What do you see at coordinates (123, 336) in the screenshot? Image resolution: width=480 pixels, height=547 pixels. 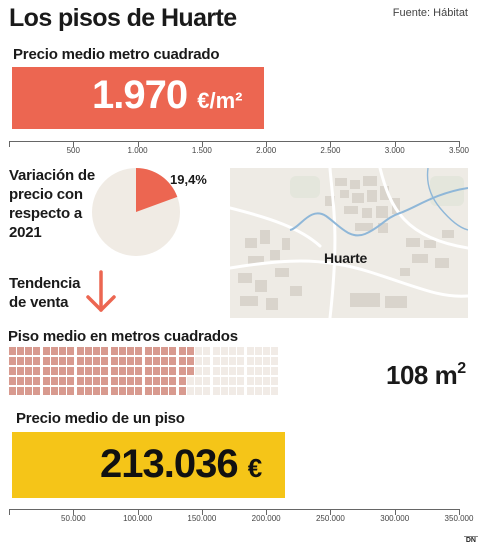 I see `flat-size-label: Piso medio en metros cuadrados` at bounding box center [123, 336].